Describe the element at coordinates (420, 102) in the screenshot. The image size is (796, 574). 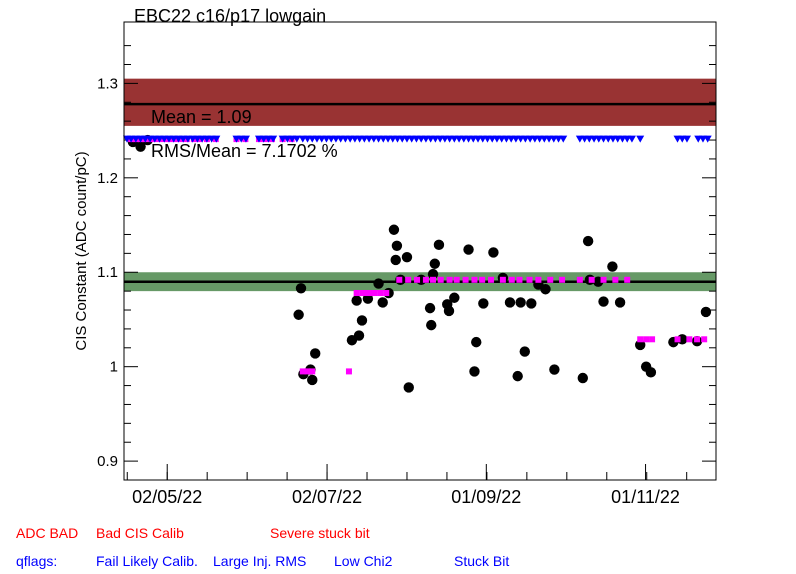
I see `red-band` at that location.